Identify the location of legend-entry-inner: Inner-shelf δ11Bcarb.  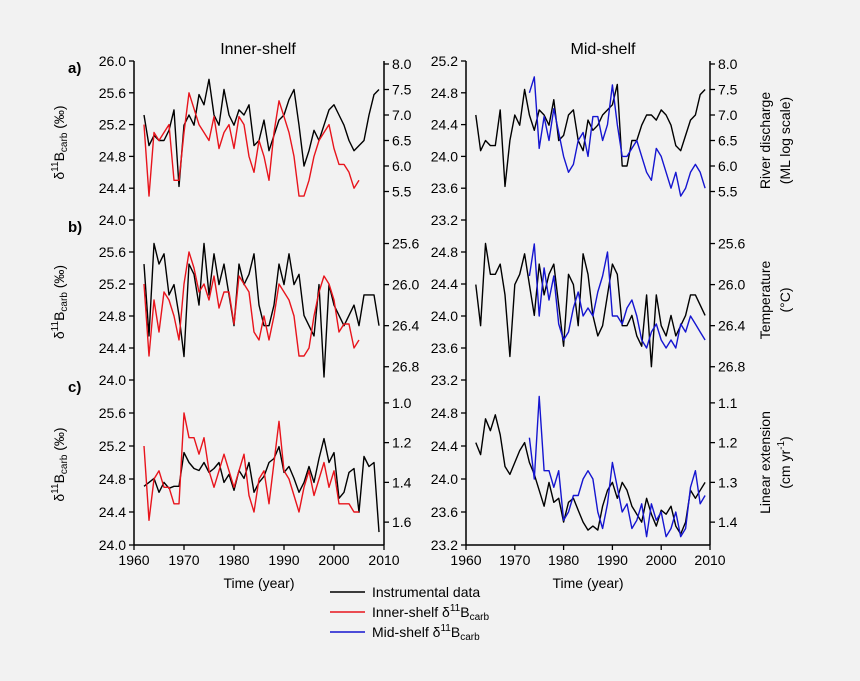
(409, 613).